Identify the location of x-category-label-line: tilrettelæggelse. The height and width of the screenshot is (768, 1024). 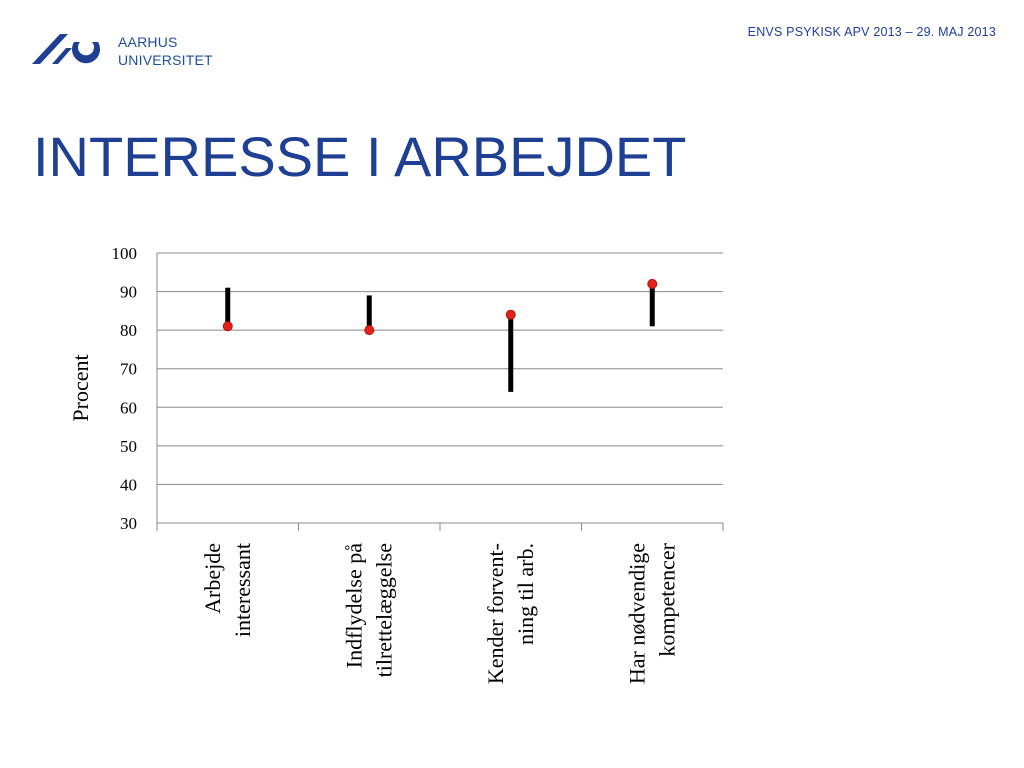
(383, 610).